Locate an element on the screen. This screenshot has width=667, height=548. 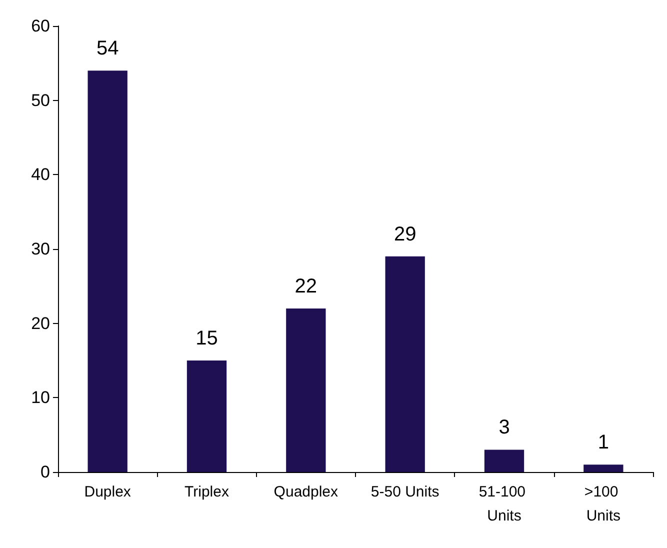
data-label: 1 is located at coordinates (603, 443).